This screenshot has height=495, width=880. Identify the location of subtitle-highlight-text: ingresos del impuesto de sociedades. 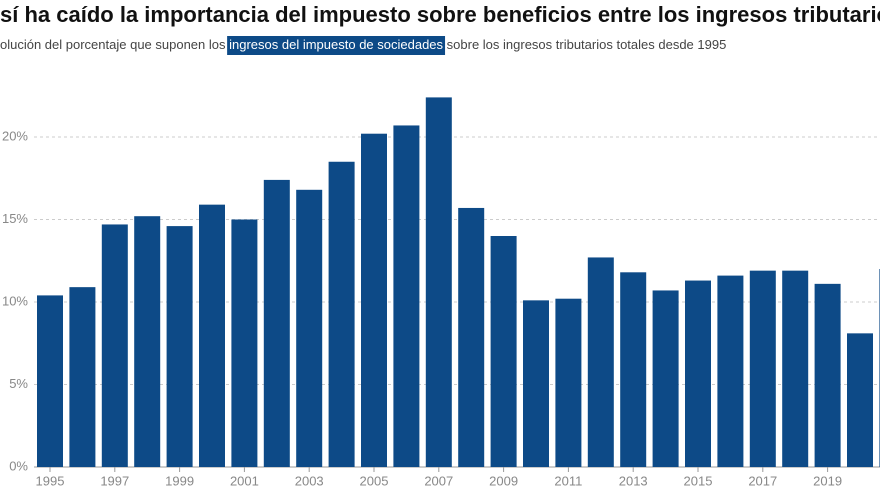
(336, 44).